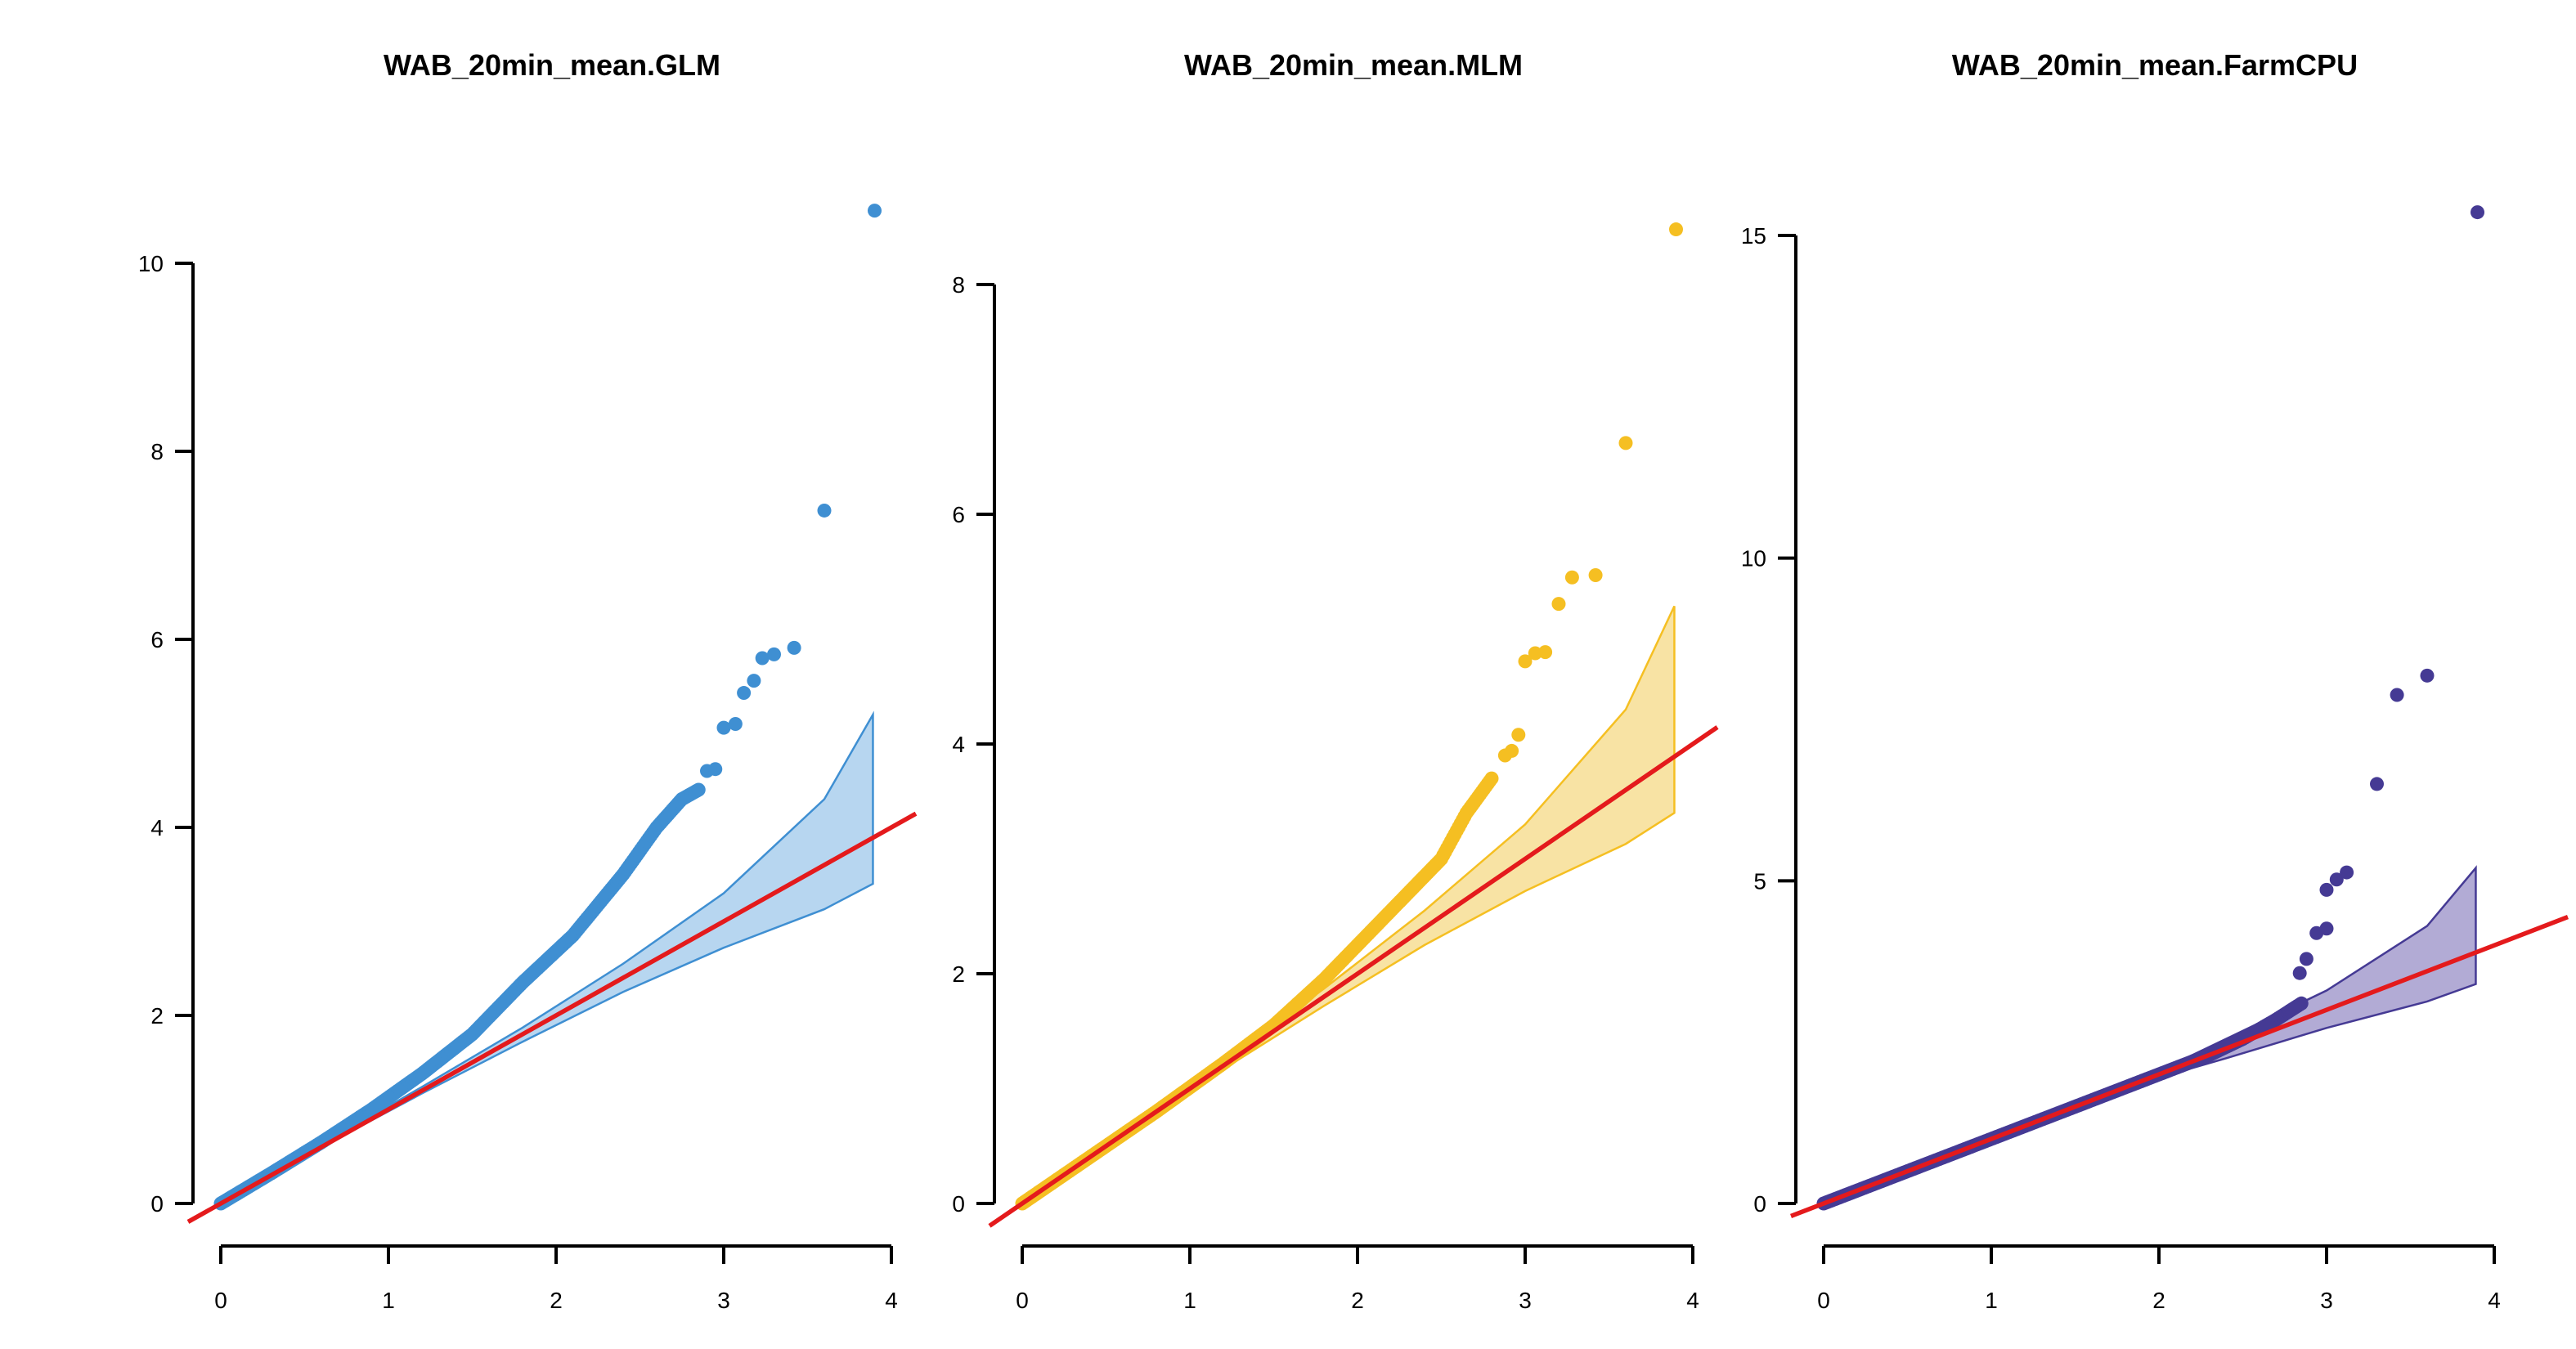 Image resolution: width=2576 pixels, height=1349 pixels. Describe the element at coordinates (1754, 236) in the screenshot. I see `y-tick-label: 15` at that location.